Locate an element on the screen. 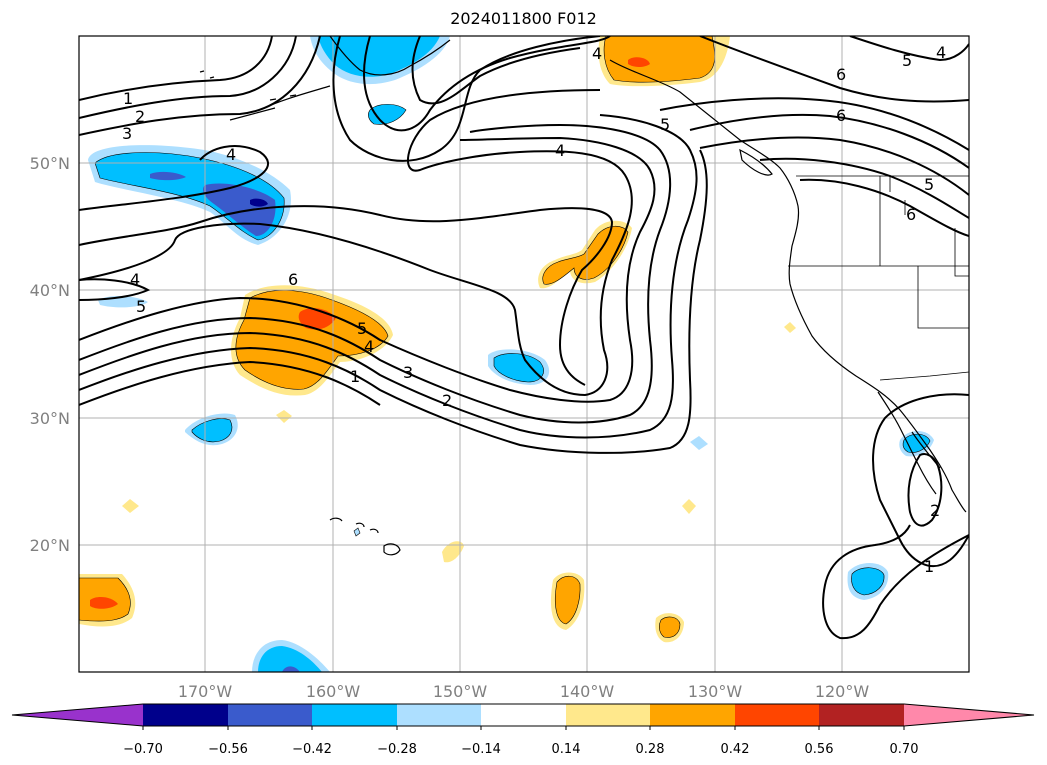  lon-label: 140°W is located at coordinates (587, 691).